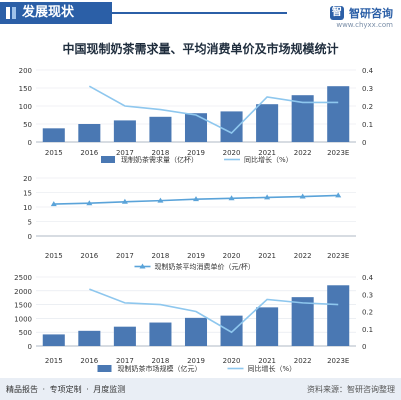 Image resolution: width=401 pixels, height=400 pixels. I want to click on footer-item-reports: 精品报告, so click(22, 389).